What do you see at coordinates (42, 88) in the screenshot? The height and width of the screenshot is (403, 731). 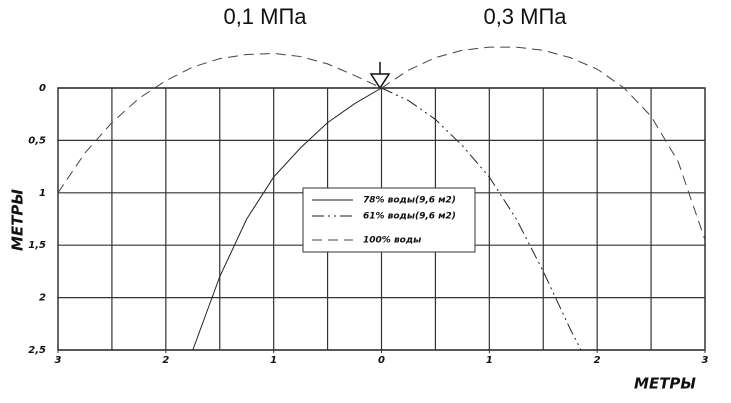 I see `y-tick-label: 0` at bounding box center [42, 88].